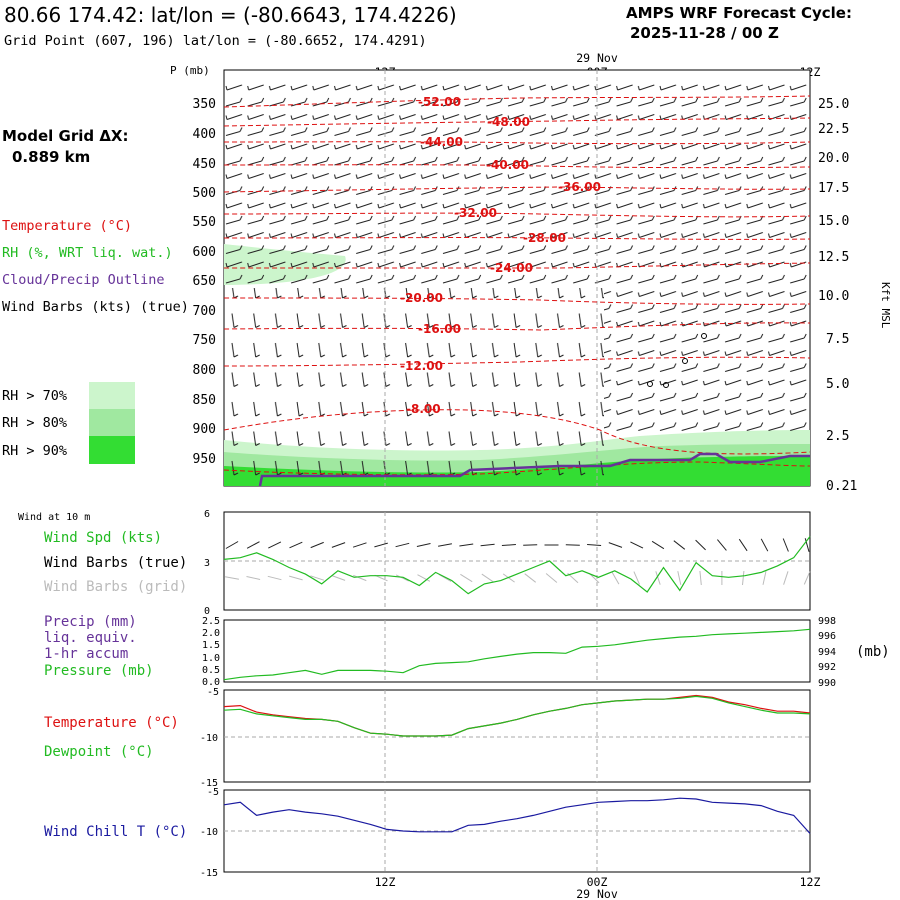 Image resolution: width=900 pixels, height=900 pixels. Describe the element at coordinates (207, 514) in the screenshot. I see `wind-tick-6: 6` at that location.